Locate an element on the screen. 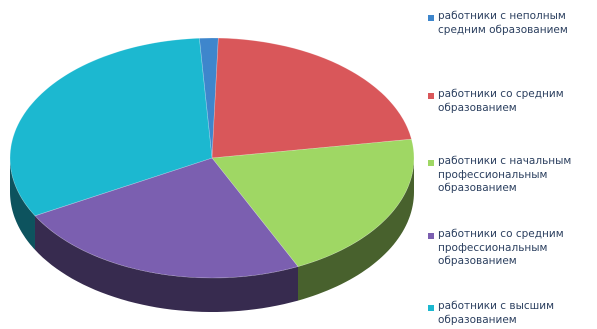 The width and height of the screenshot is (597, 329). legend-label-higher: работники с высшим образованием is located at coordinates (496, 313).